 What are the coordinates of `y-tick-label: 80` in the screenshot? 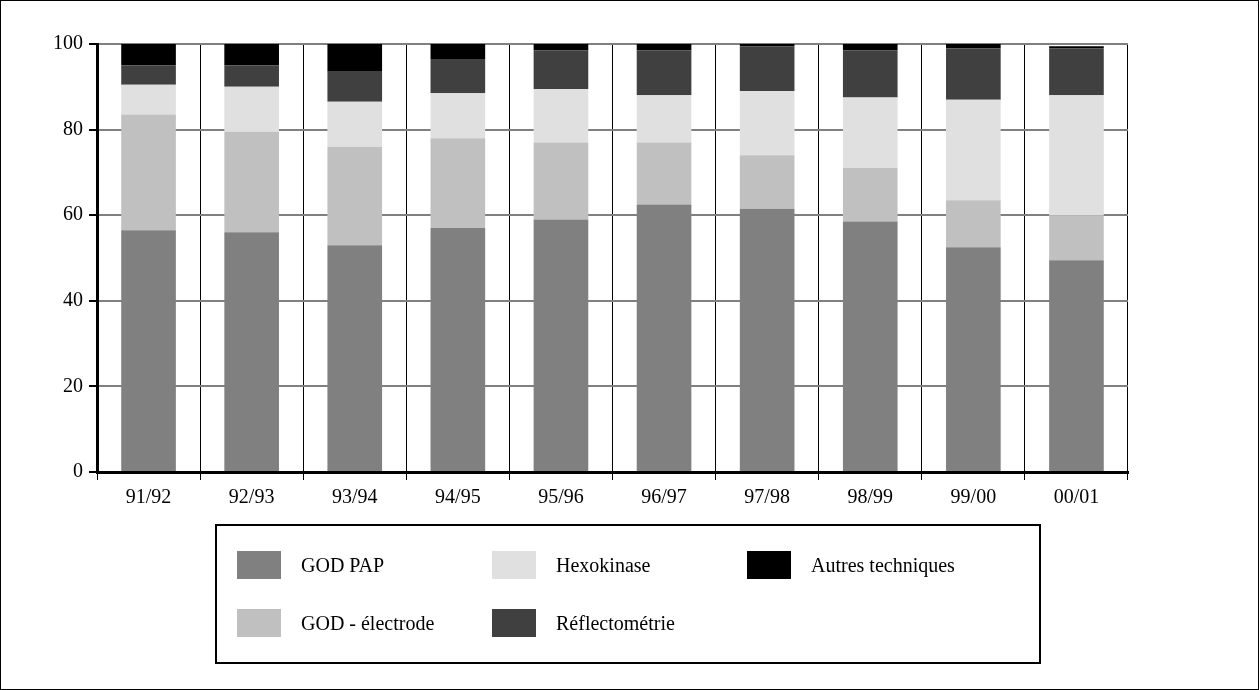 It's located at (73, 127).